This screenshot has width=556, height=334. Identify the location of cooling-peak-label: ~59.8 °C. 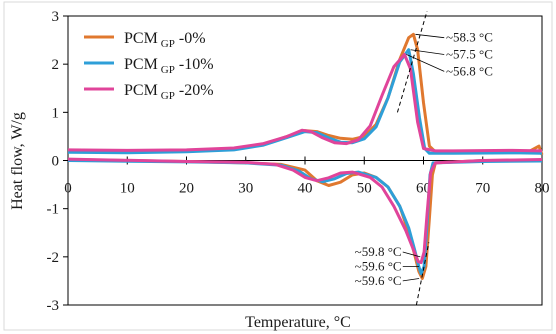
(378, 251).